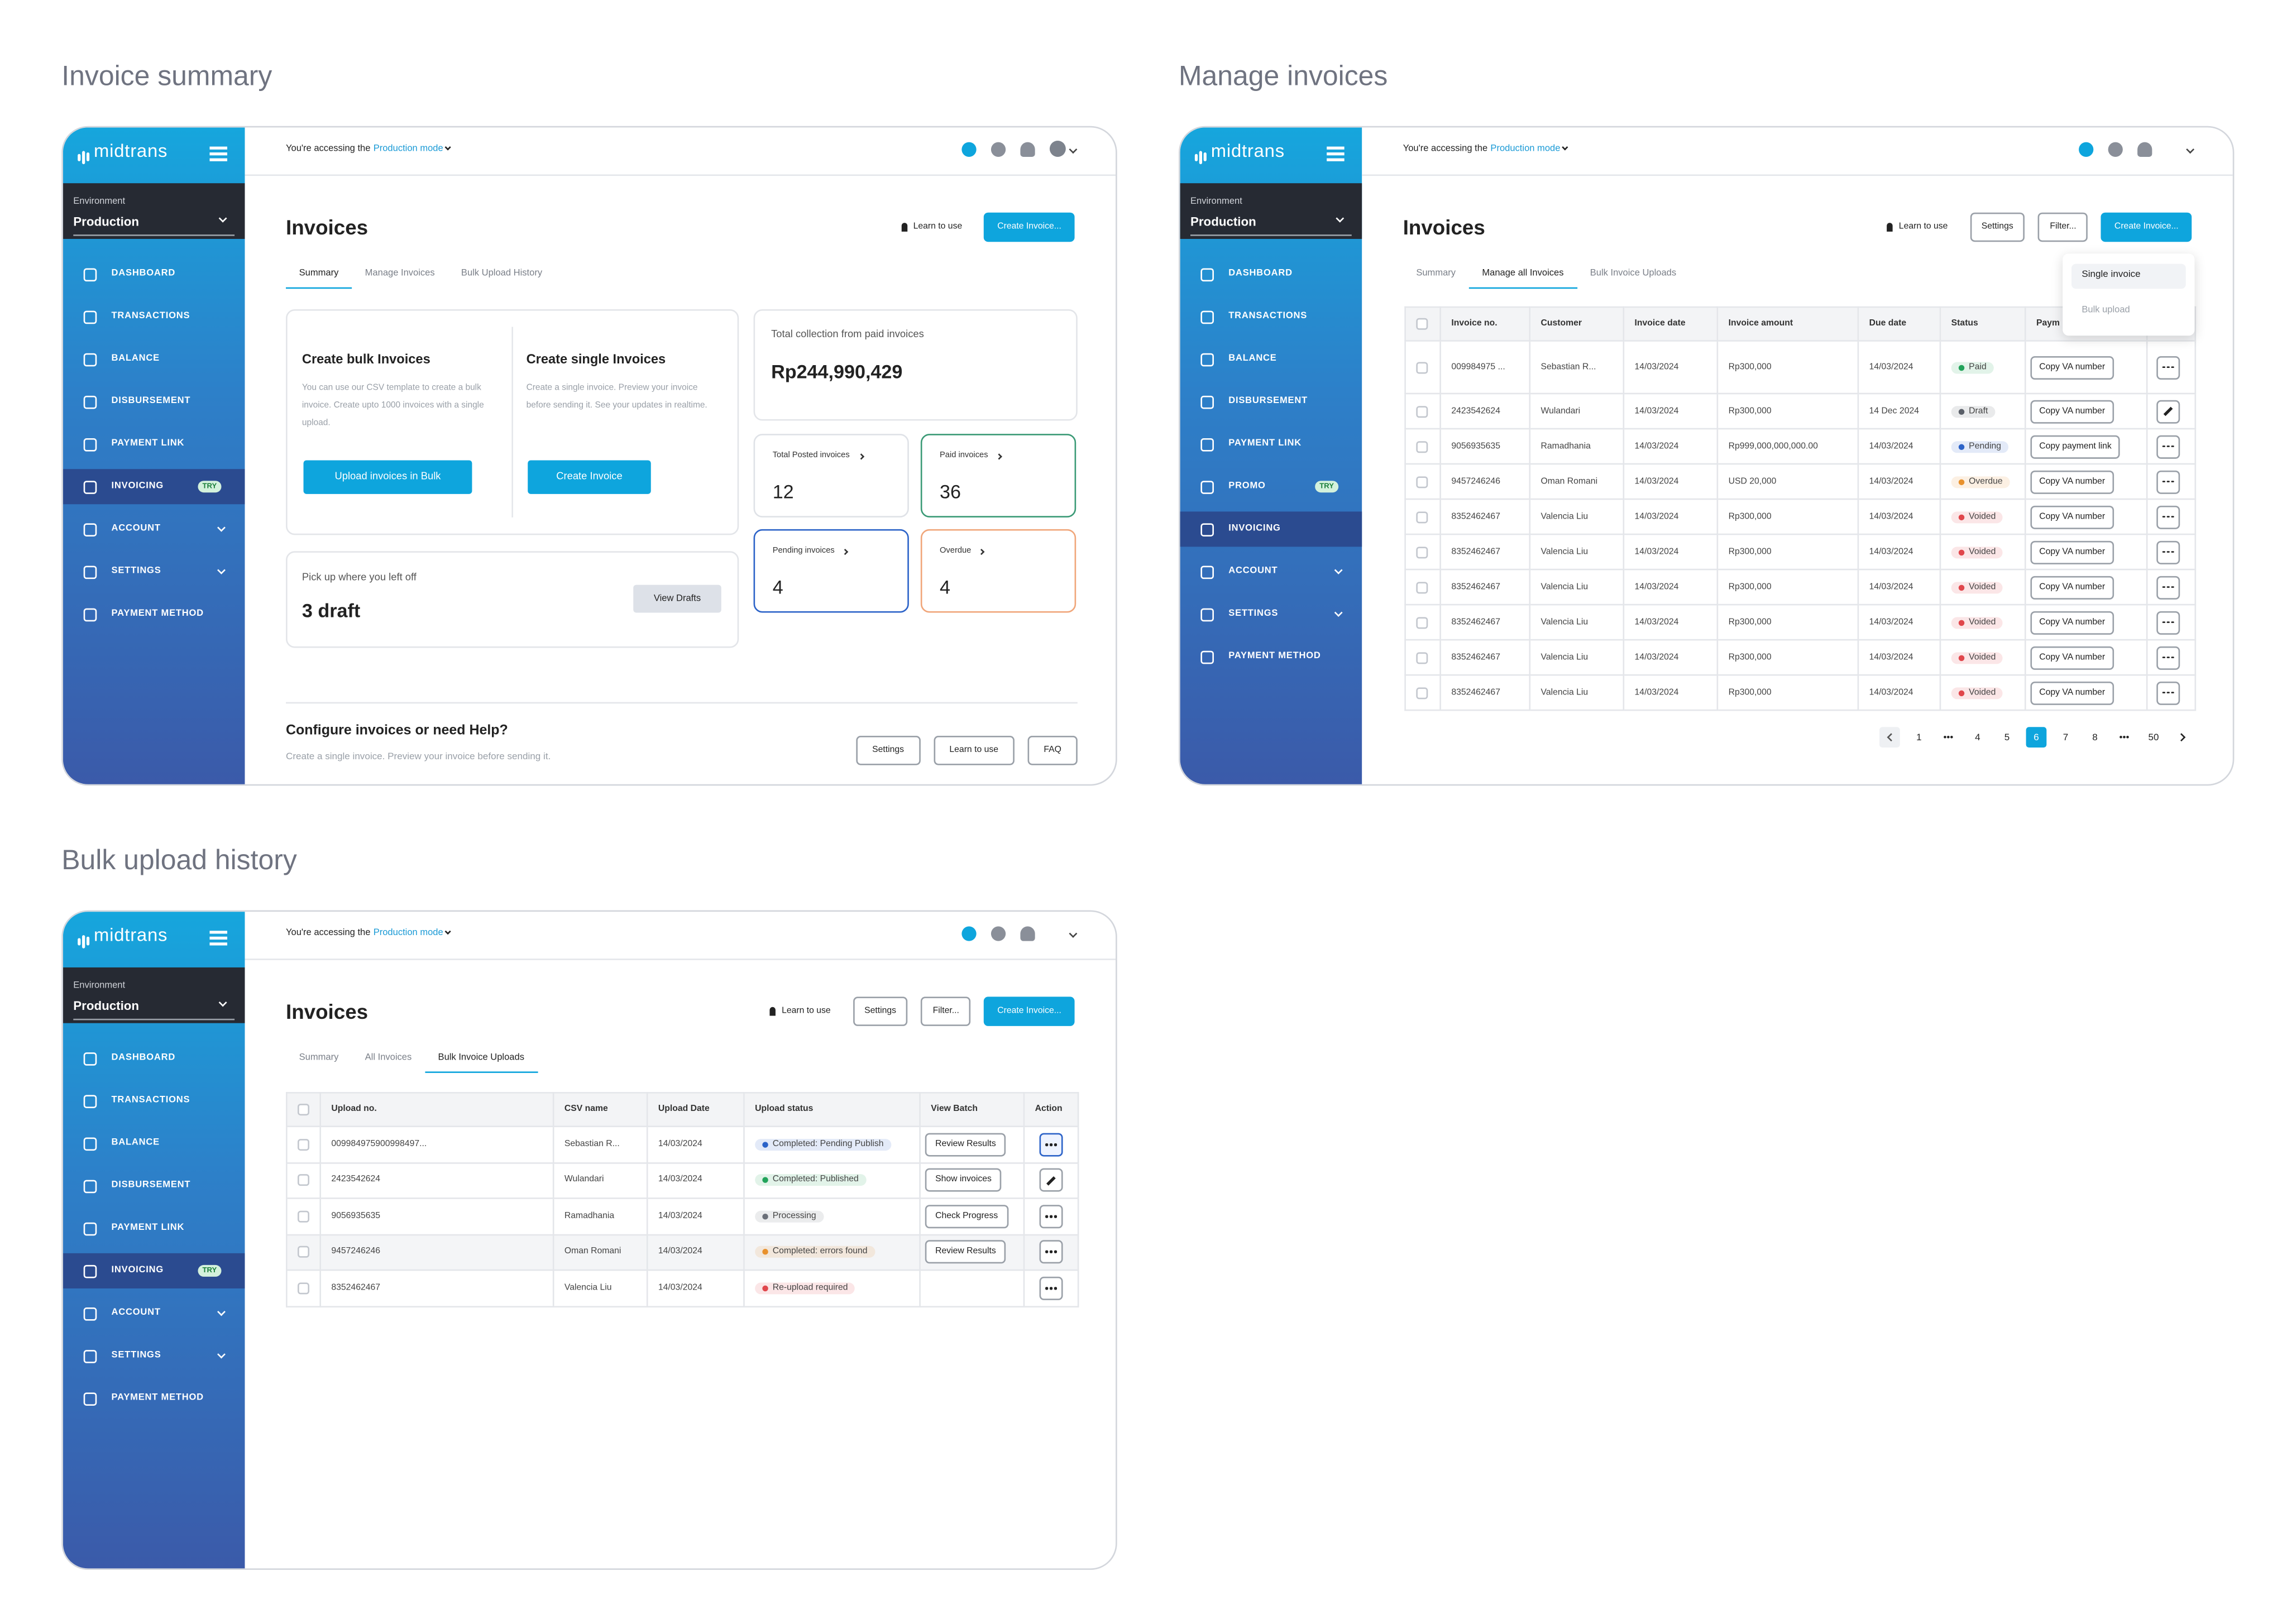 The height and width of the screenshot is (1624, 2287). What do you see at coordinates (963, 1180) in the screenshot?
I see `row-button: Show invoices` at bounding box center [963, 1180].